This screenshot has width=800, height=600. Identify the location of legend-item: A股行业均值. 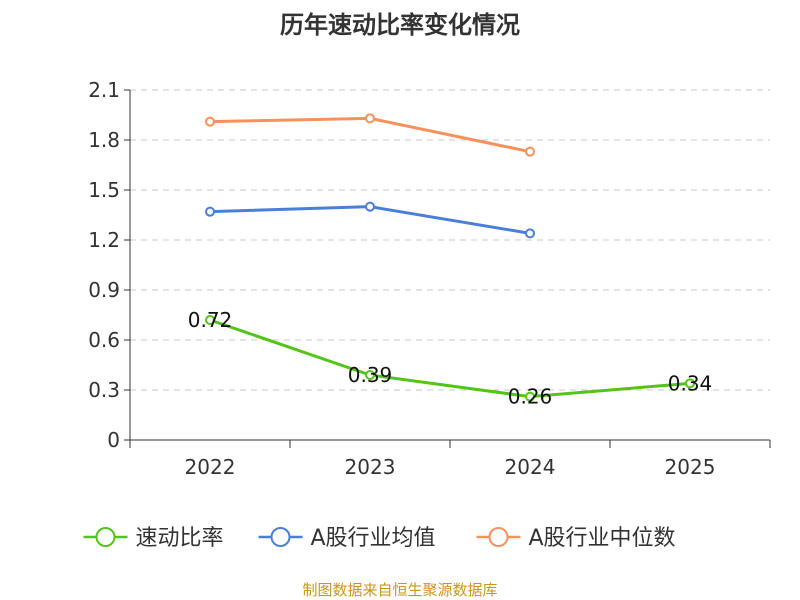
(347, 538).